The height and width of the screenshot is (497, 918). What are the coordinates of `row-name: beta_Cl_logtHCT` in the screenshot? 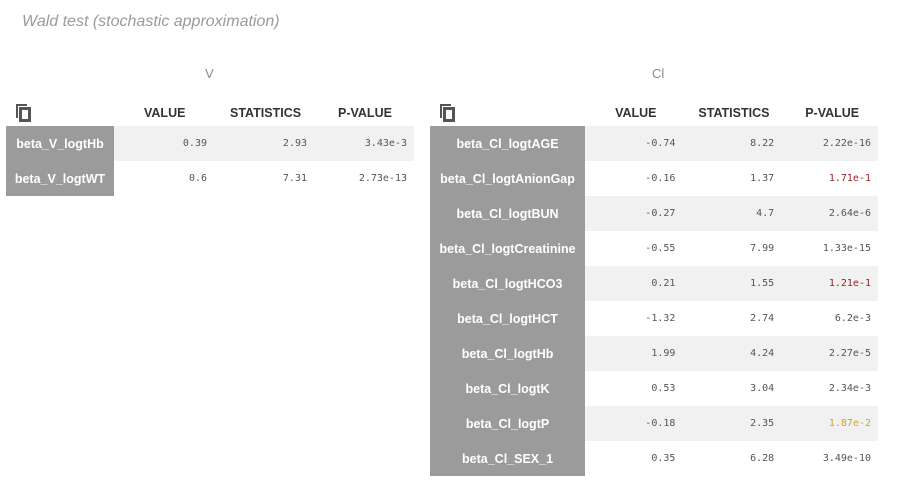 It's located at (508, 318).